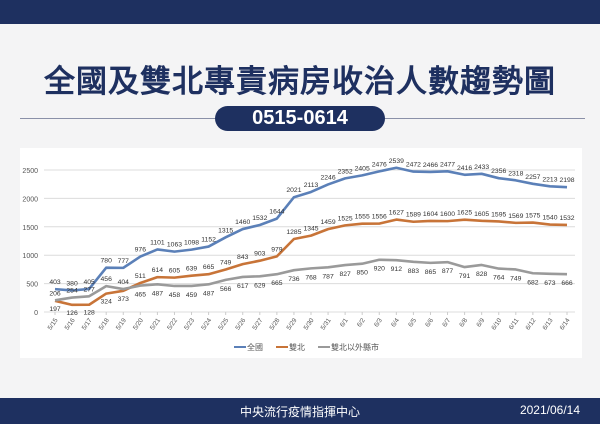 The width and height of the screenshot is (600, 424). I want to click on data-label: 827, so click(345, 274).